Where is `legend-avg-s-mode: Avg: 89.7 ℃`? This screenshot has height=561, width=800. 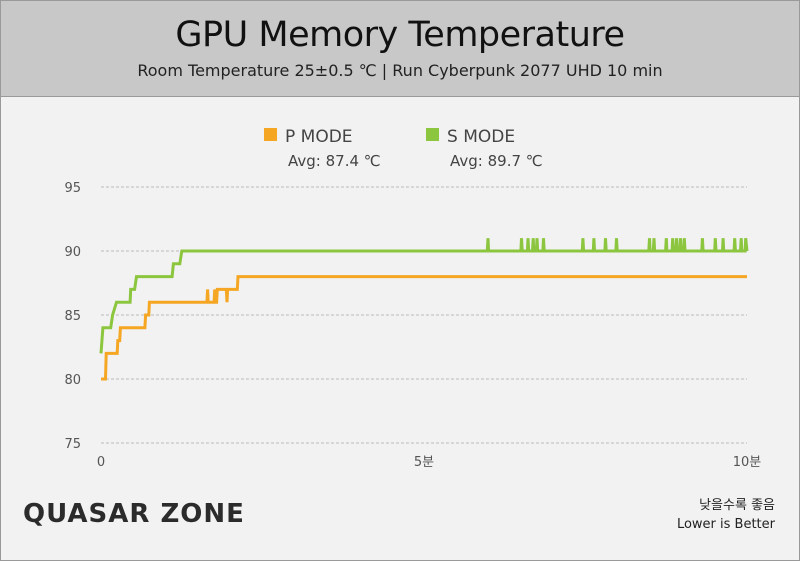 legend-avg-s-mode: Avg: 89.7 ℃ is located at coordinates (496, 161).